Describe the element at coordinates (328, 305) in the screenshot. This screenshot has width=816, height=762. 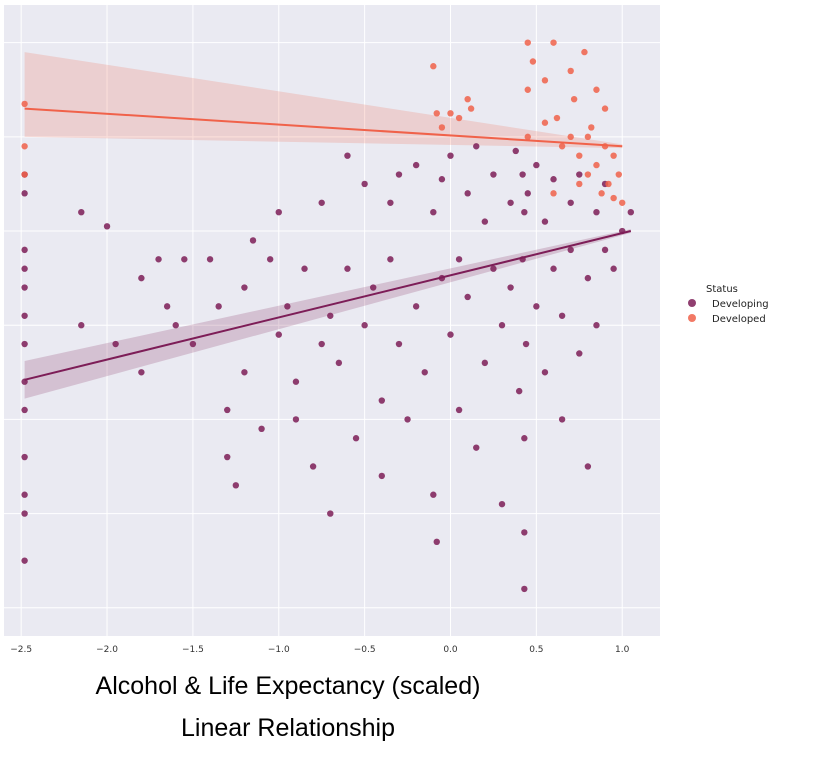
I see `developing-regression-line` at that location.